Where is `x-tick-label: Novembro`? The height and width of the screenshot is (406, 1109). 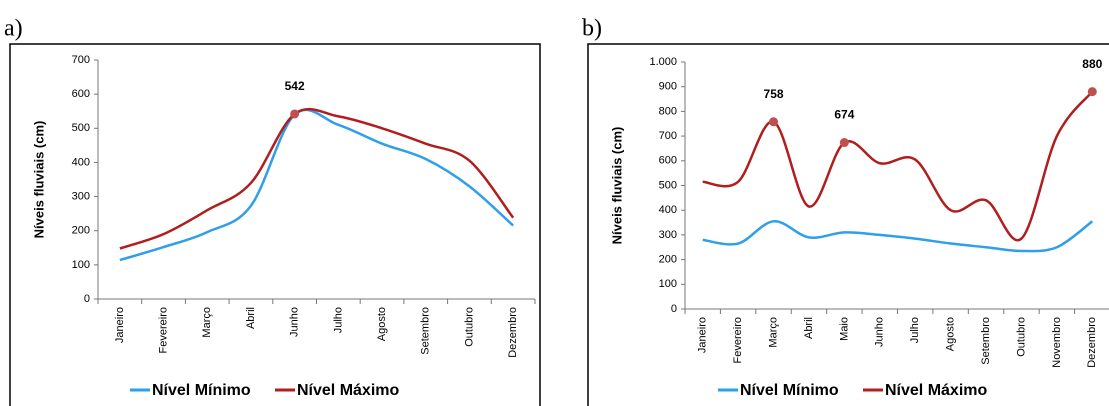 x-tick-label: Novembro is located at coordinates (1057, 342).